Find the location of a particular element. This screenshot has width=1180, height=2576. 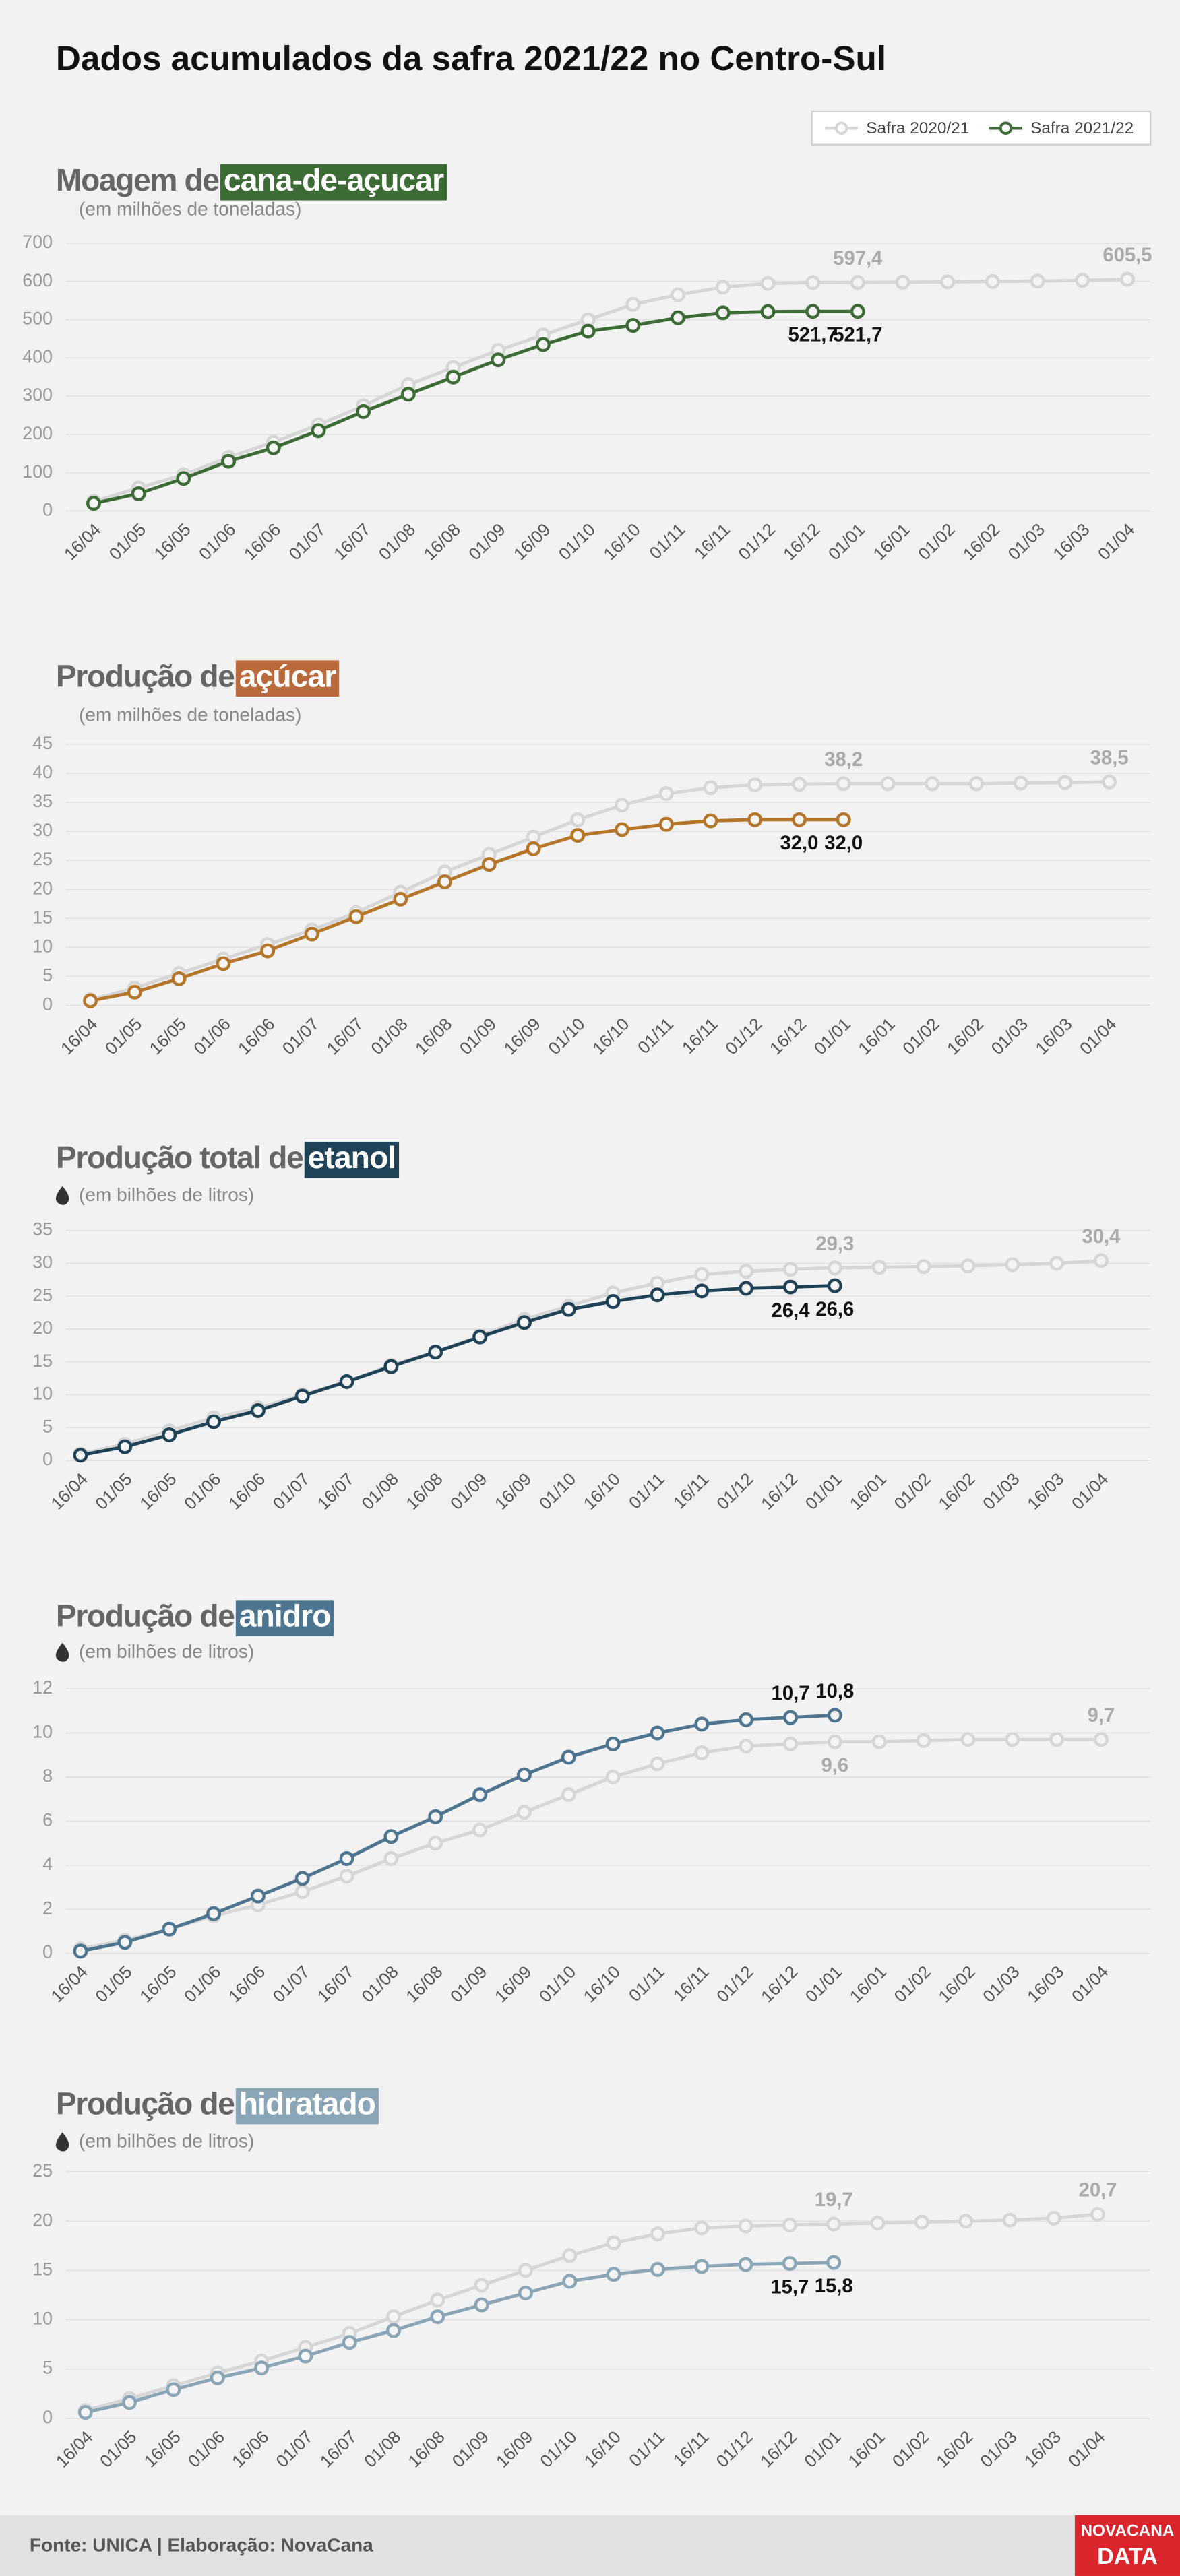

legend-label: Safra 2020/21 is located at coordinates (917, 128).